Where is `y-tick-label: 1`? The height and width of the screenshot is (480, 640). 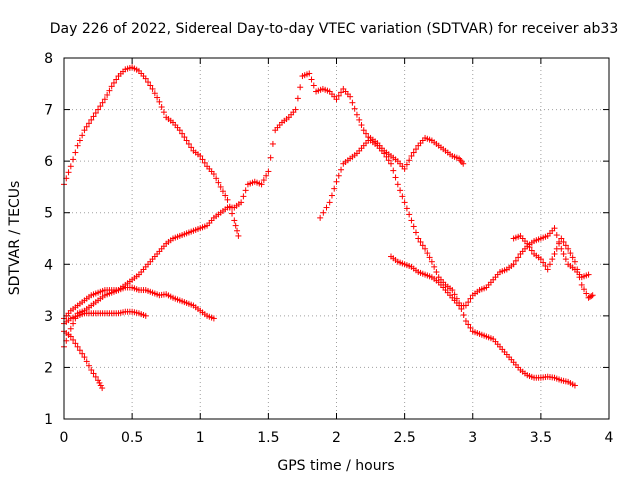
y-tick-label: 1 is located at coordinates (48, 420).